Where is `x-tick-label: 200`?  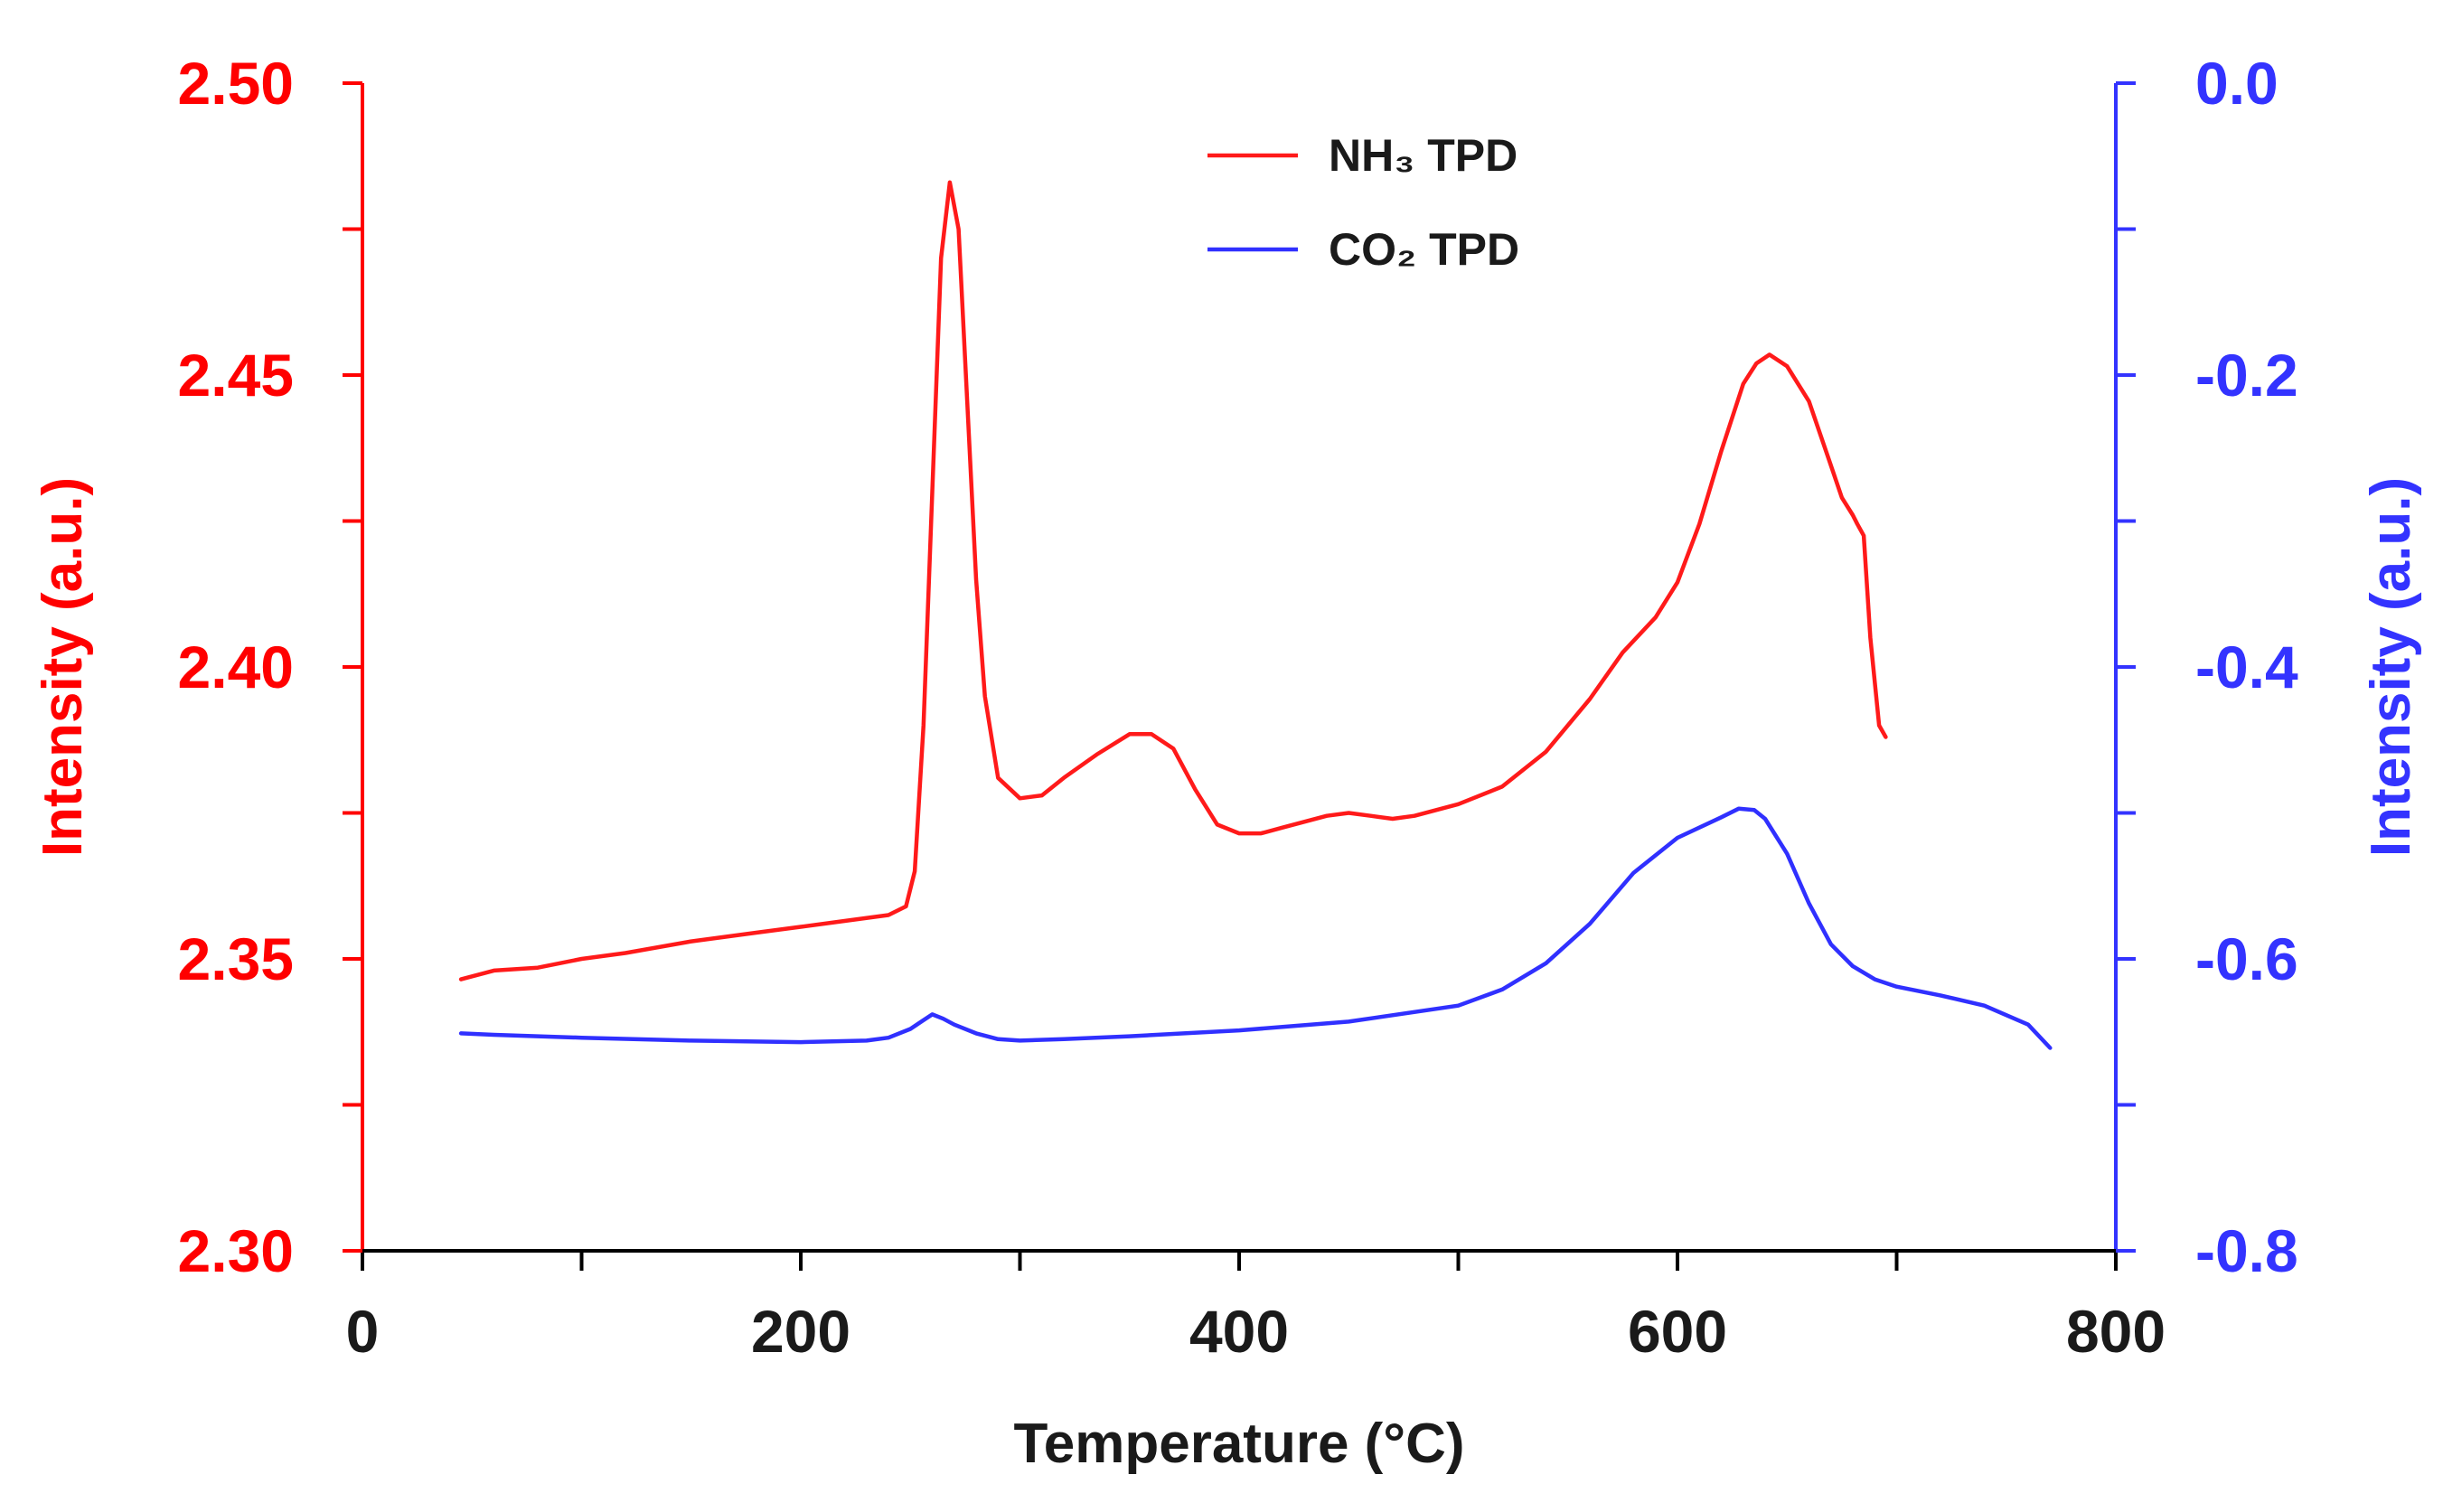 x-tick-label: 200 is located at coordinates (800, 1331).